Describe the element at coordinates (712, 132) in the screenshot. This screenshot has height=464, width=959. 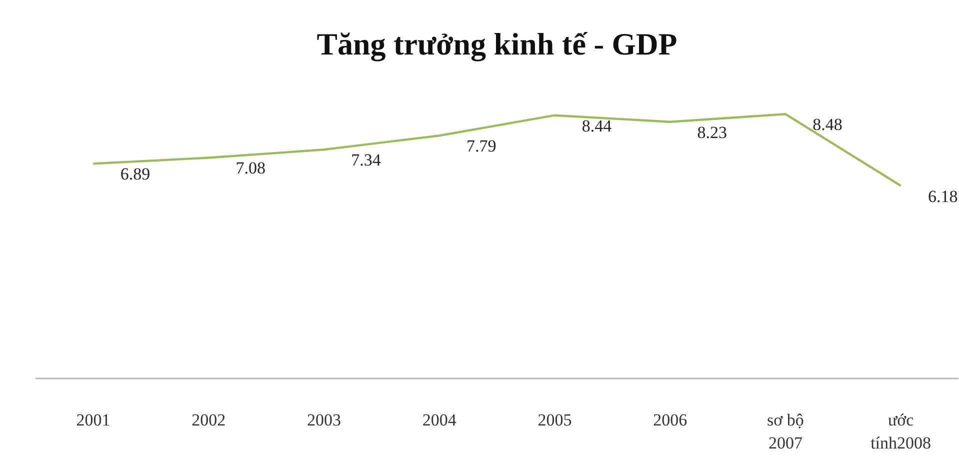
I see `data-label: 8.23` at that location.